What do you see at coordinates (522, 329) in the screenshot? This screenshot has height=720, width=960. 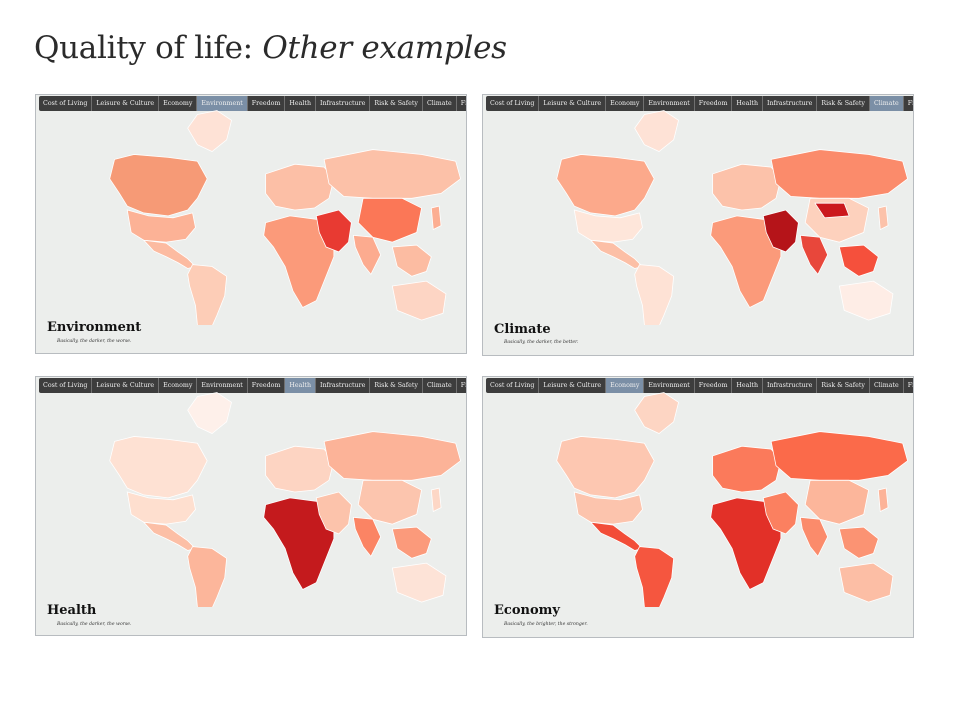 I see `map-title: Climate` at bounding box center [522, 329].